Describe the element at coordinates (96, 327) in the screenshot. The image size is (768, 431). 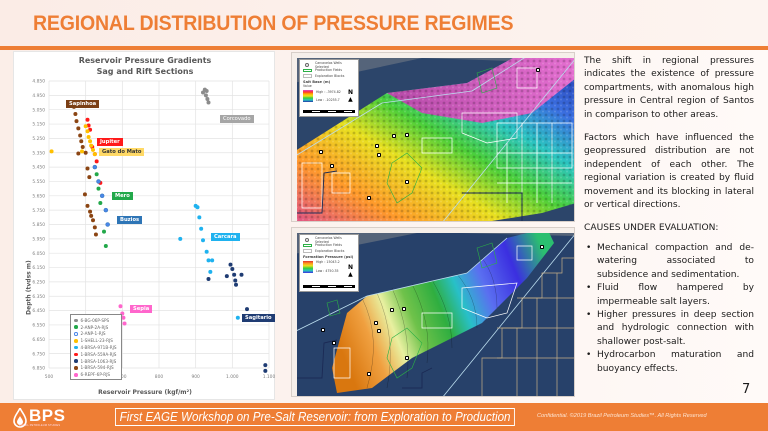
I see `legend-item: 2-ANP-2A-RJS` at that location.